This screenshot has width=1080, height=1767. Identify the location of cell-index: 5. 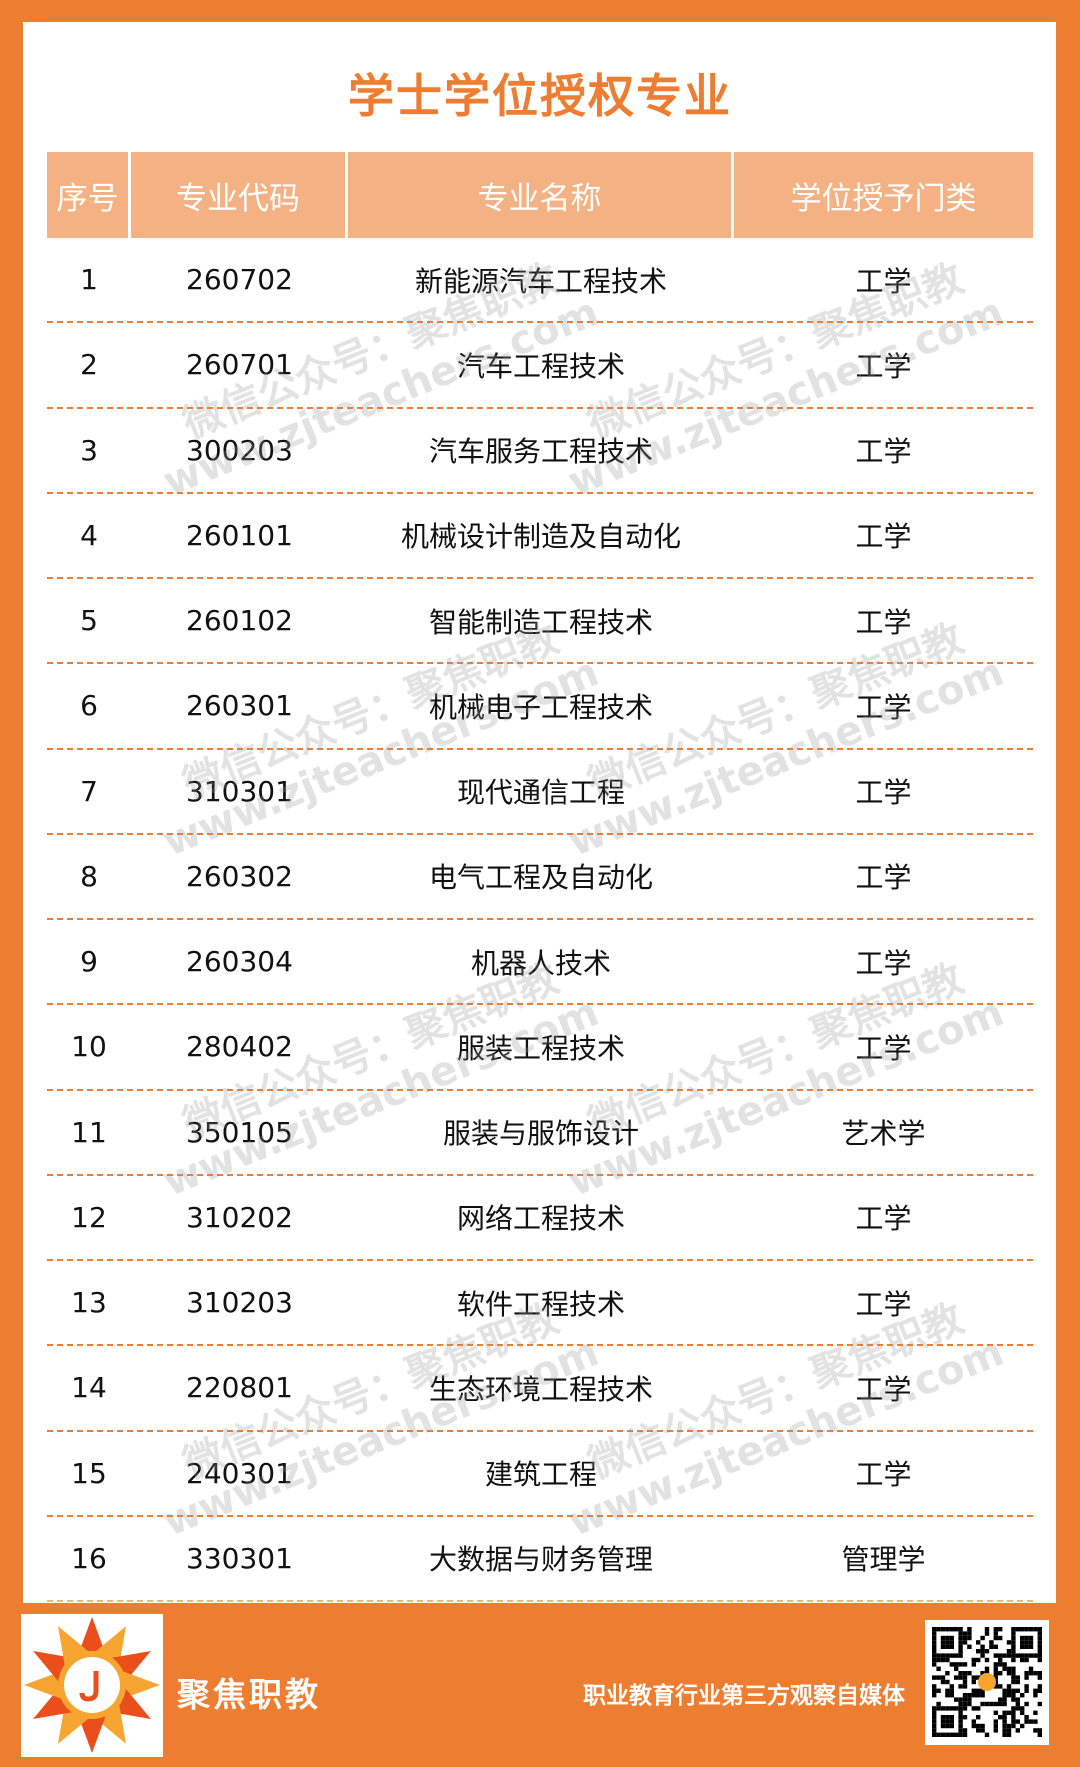
(89, 621).